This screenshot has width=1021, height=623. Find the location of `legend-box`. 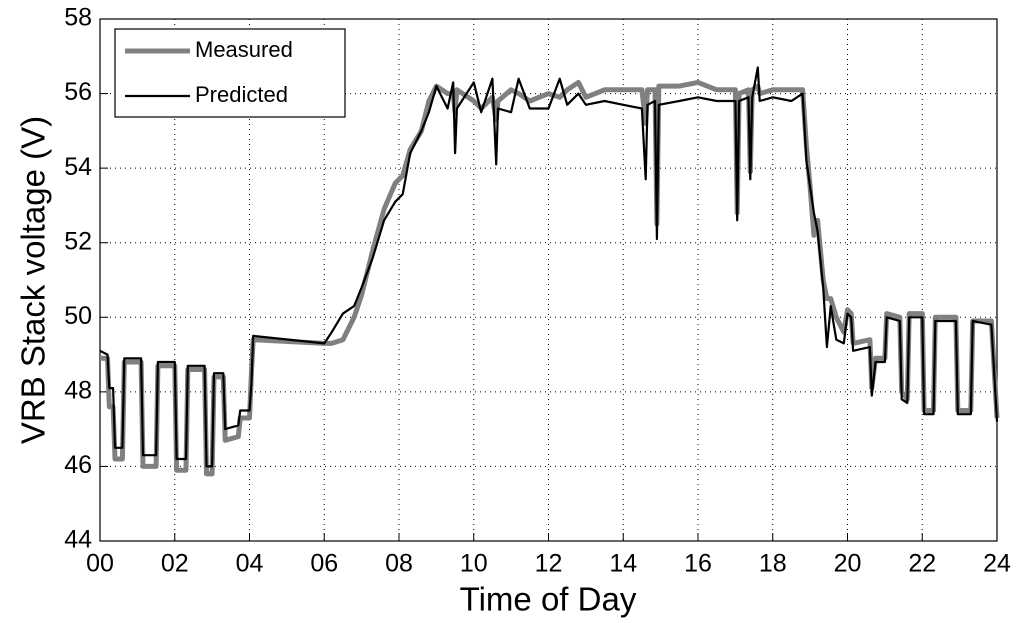

legend-box is located at coordinates (230, 73).